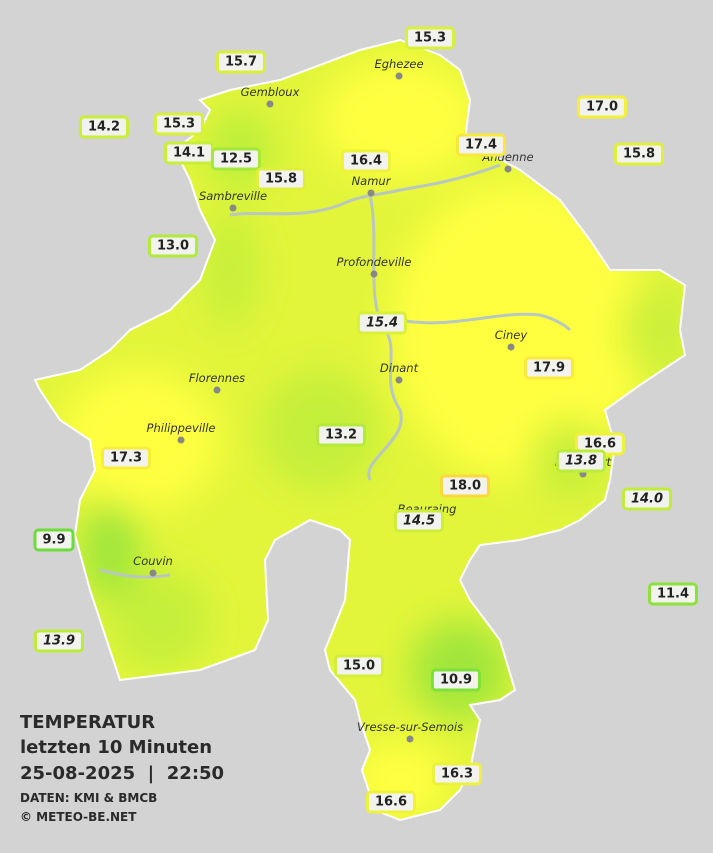 Image resolution: width=713 pixels, height=853 pixels. What do you see at coordinates (549, 368) in the screenshot?
I see `station-value: 17.9` at bounding box center [549, 368].